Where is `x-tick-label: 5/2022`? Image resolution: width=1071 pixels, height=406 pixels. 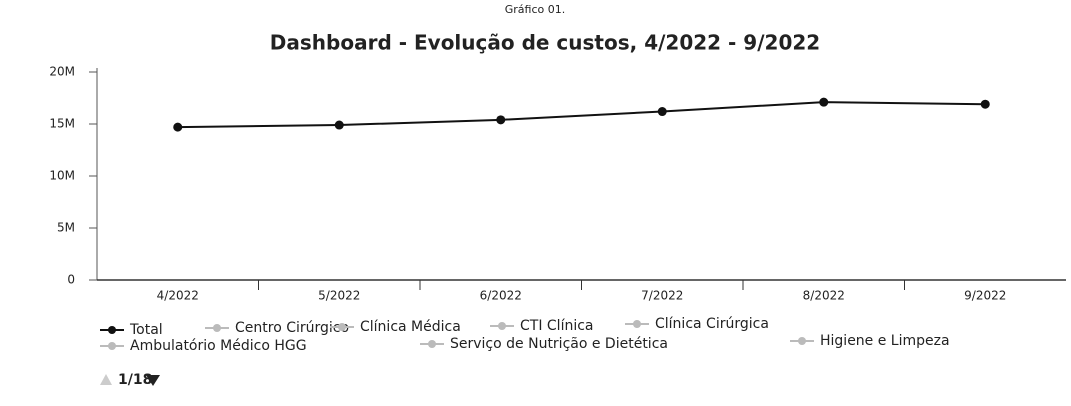
x-tick-label: 5/2022 is located at coordinates (339, 296).